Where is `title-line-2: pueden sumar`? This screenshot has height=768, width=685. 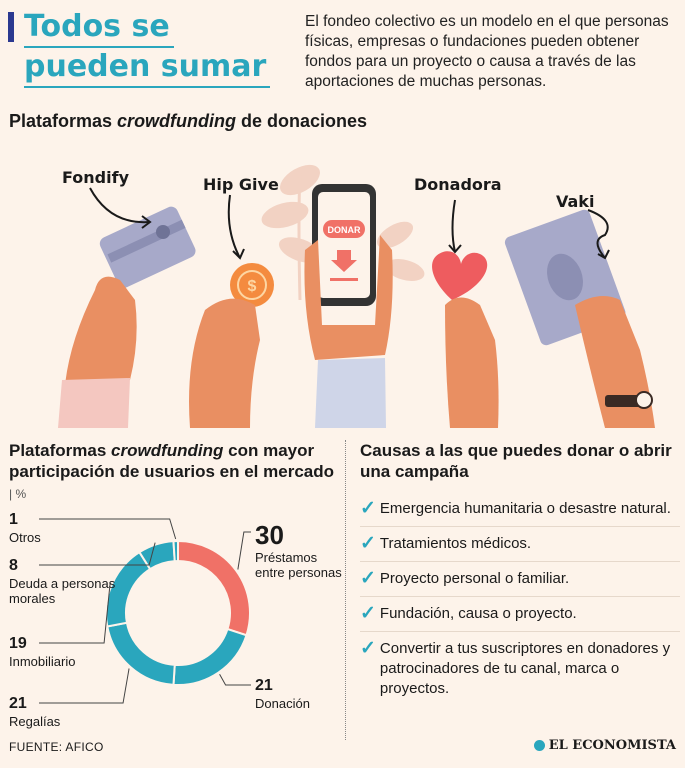 title-line-2: pueden sumar is located at coordinates (147, 68).